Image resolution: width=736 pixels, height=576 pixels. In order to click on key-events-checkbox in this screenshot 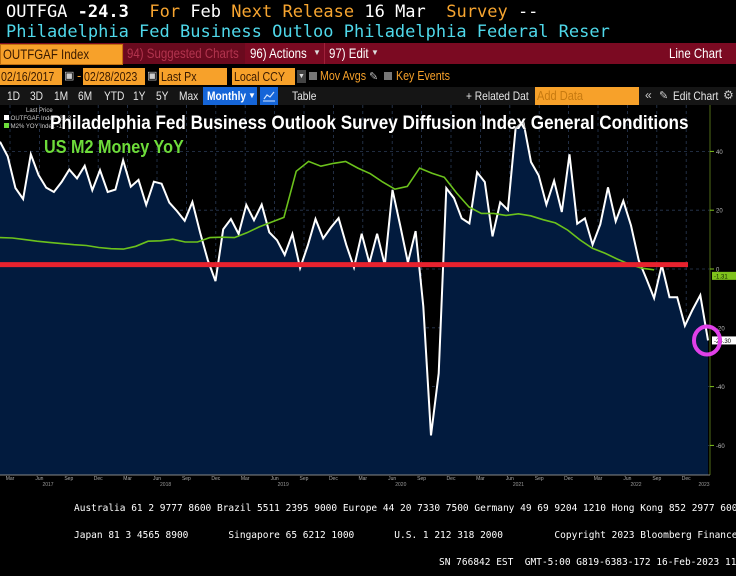, I will do `click(388, 76)`.